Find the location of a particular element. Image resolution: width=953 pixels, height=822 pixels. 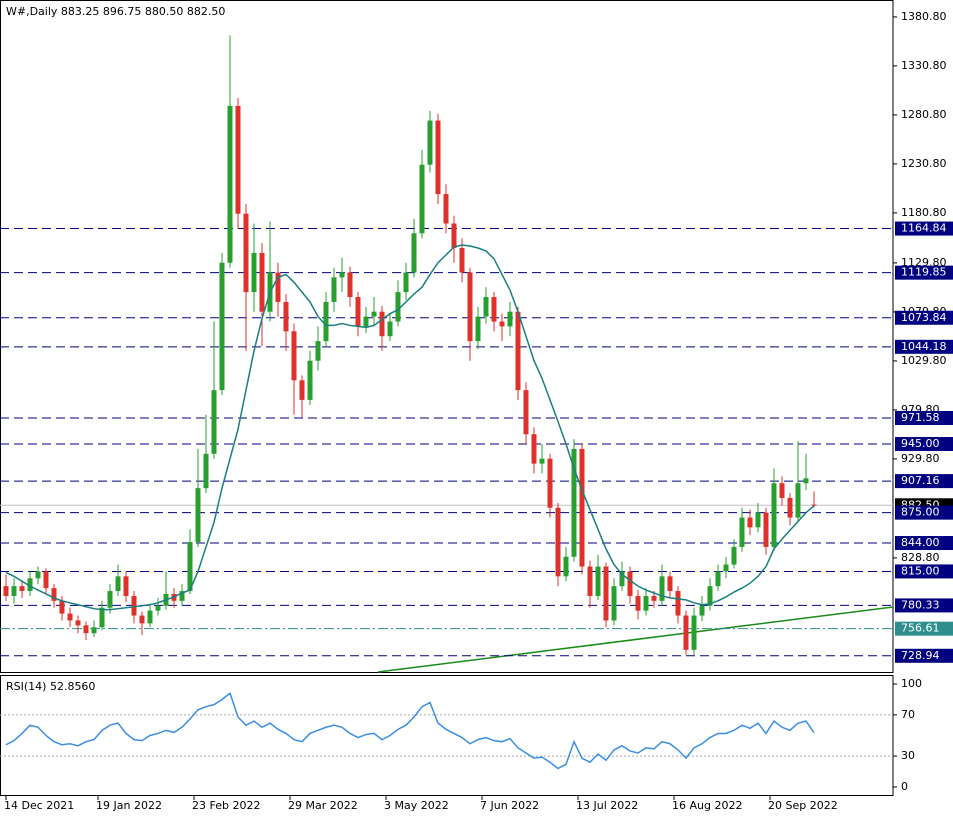

chart-title: W#,Daily 883.25 896.75 880.50 882.50 is located at coordinates (115, 11).